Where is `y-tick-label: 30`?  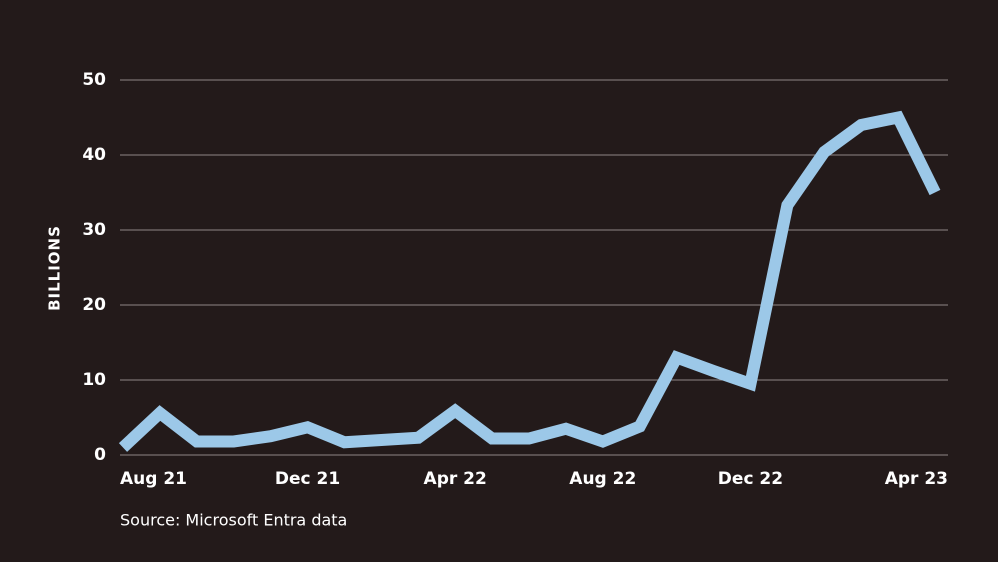 y-tick-label: 30 is located at coordinates (94, 230).